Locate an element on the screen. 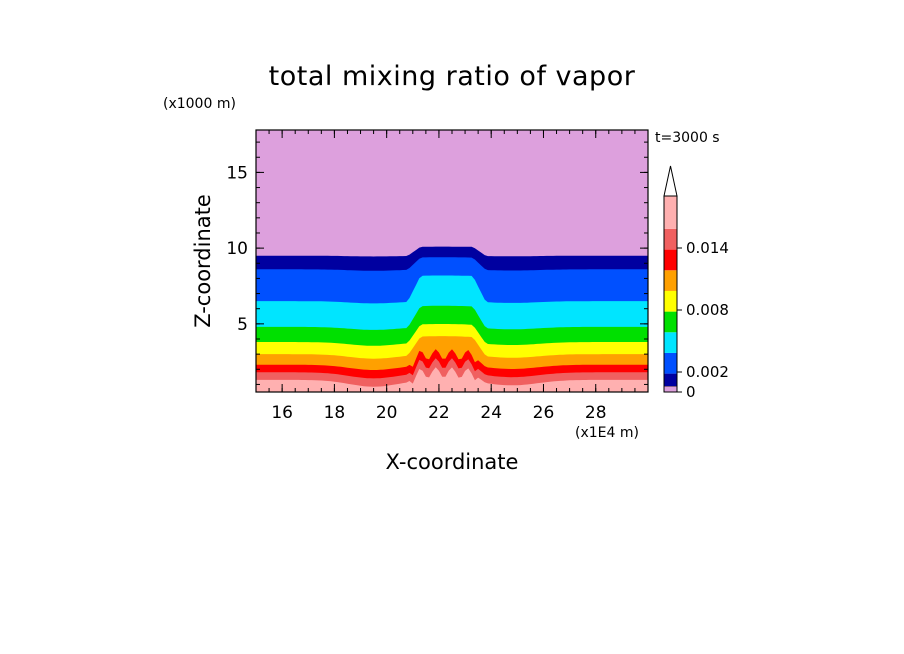  y-axis-label: Z-coordinate is located at coordinates (203, 261).